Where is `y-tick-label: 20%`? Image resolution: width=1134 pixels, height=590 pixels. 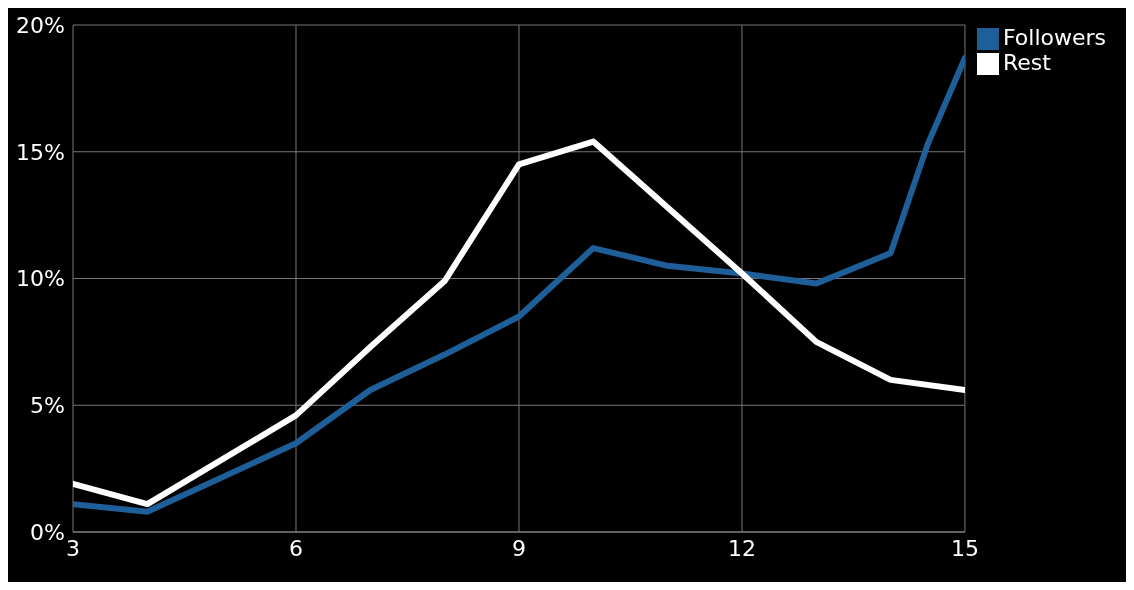 y-tick-label: 20% is located at coordinates (40, 25).